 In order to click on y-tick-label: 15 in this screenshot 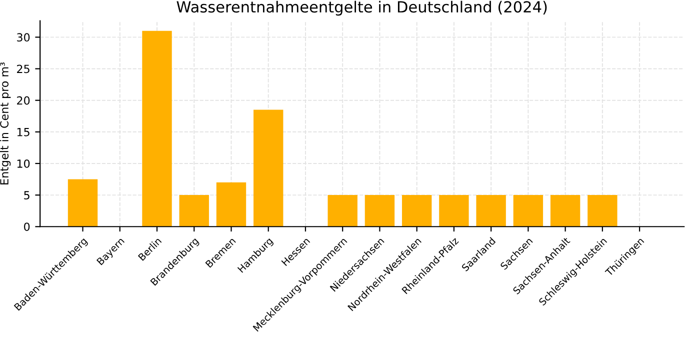, I will do `click(23, 132)`.